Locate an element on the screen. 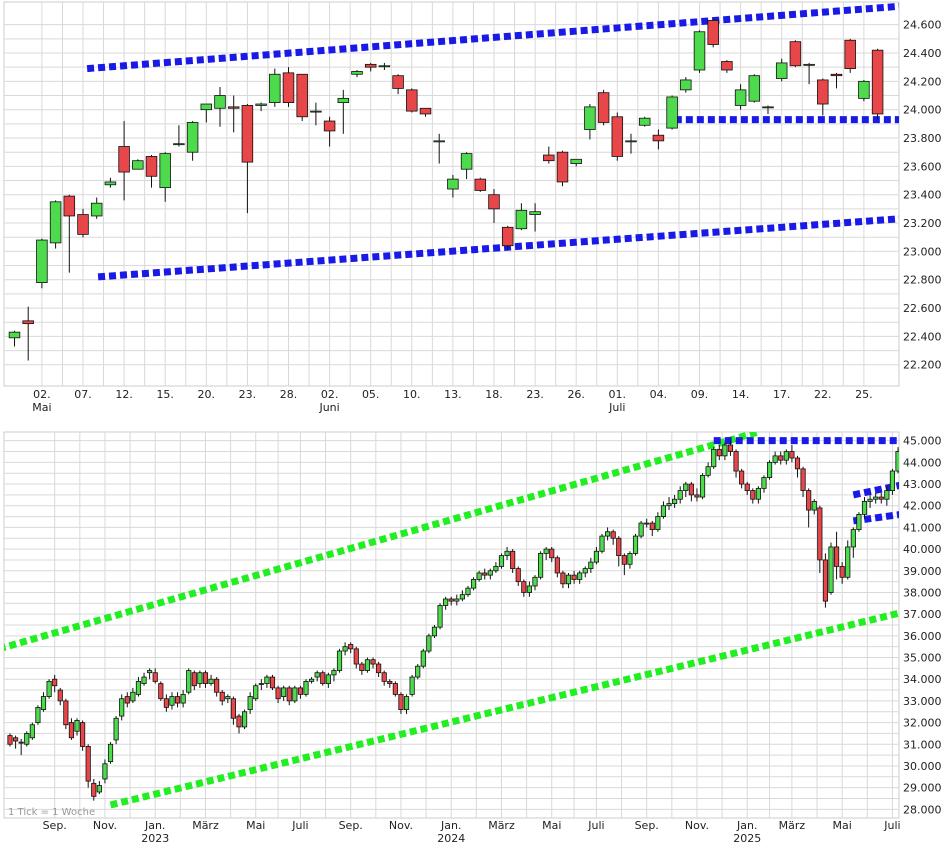  y-tick-label: 23.400 is located at coordinates (922, 195).